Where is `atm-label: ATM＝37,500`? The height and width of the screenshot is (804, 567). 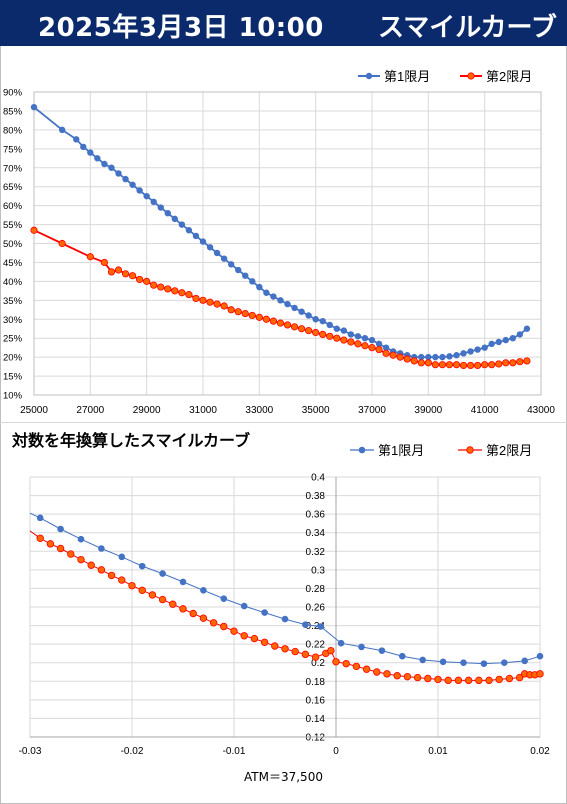 atm-label: ATM＝37,500 is located at coordinates (283, 777).